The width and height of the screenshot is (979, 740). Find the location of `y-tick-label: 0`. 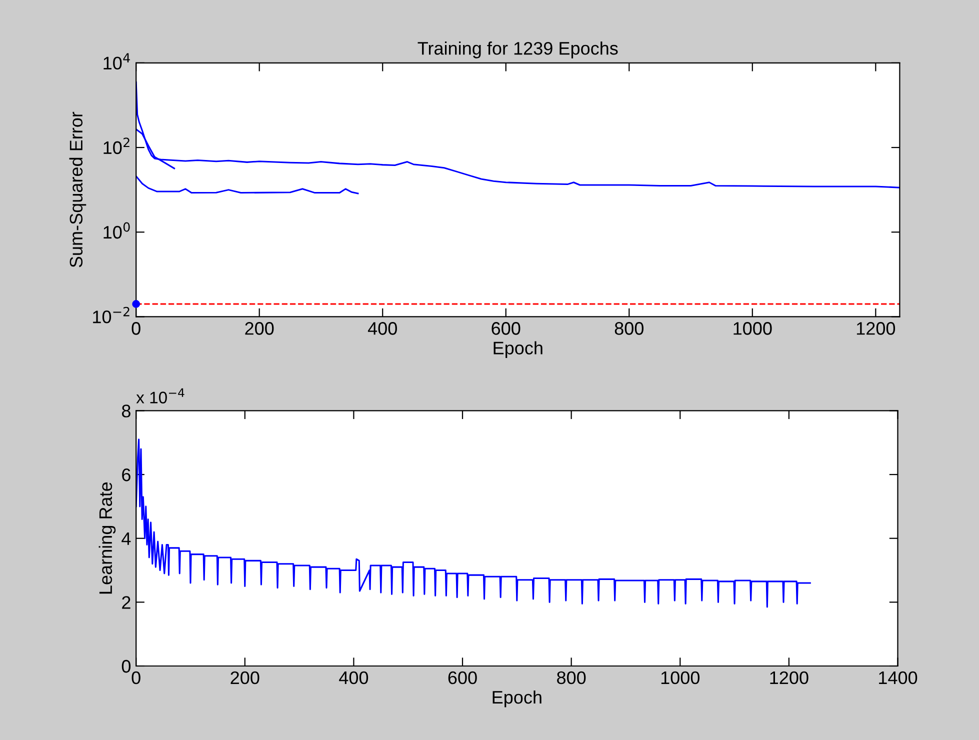

y-tick-label: 0 is located at coordinates (126, 666).